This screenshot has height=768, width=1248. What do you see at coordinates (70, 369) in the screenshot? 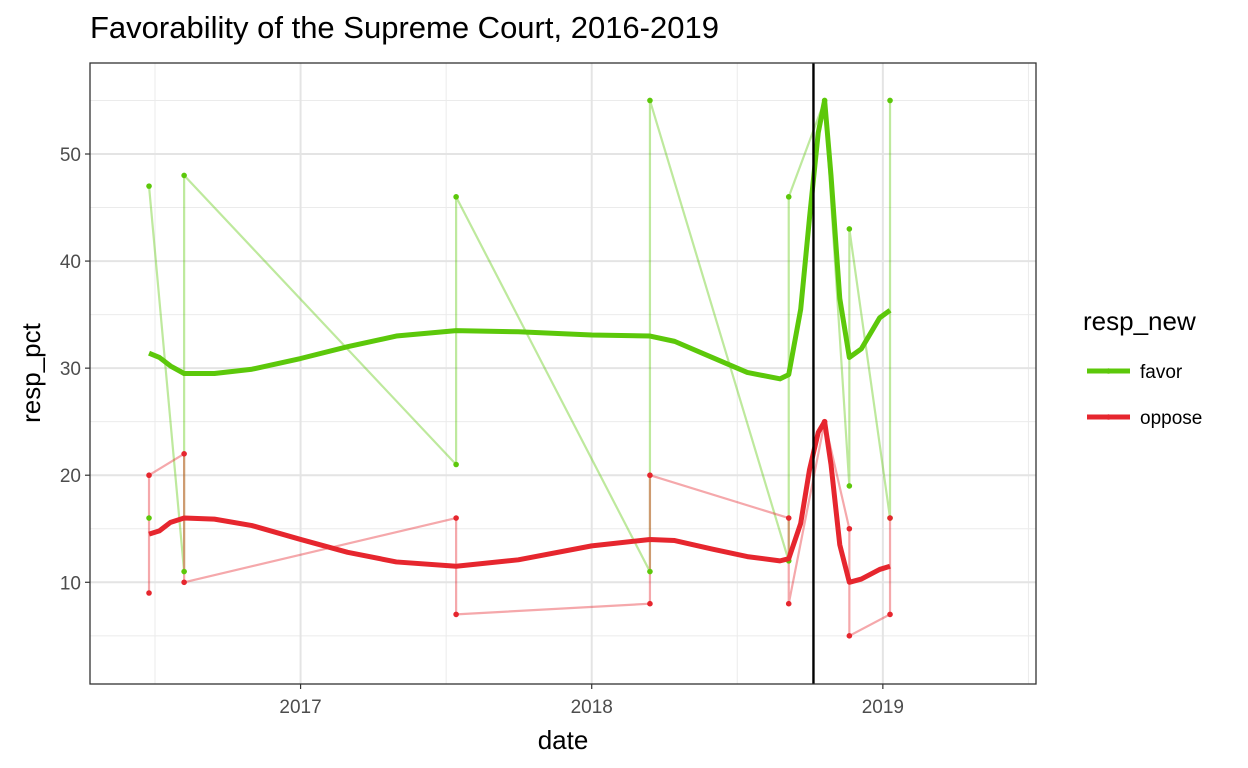
I see `y-tick-label: 30` at bounding box center [70, 369].